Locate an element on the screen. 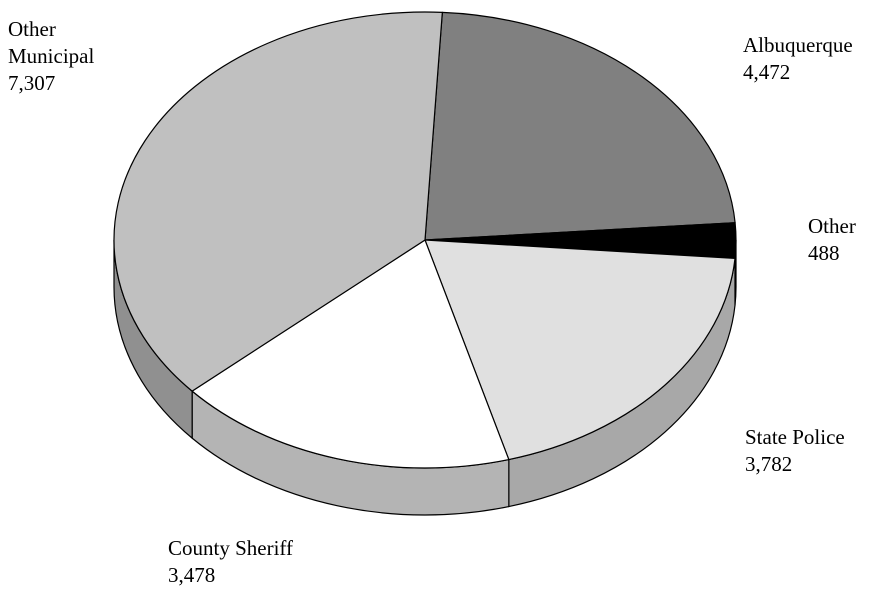 The width and height of the screenshot is (891, 589). label-albuquerque-value: 4,472 is located at coordinates (767, 72).